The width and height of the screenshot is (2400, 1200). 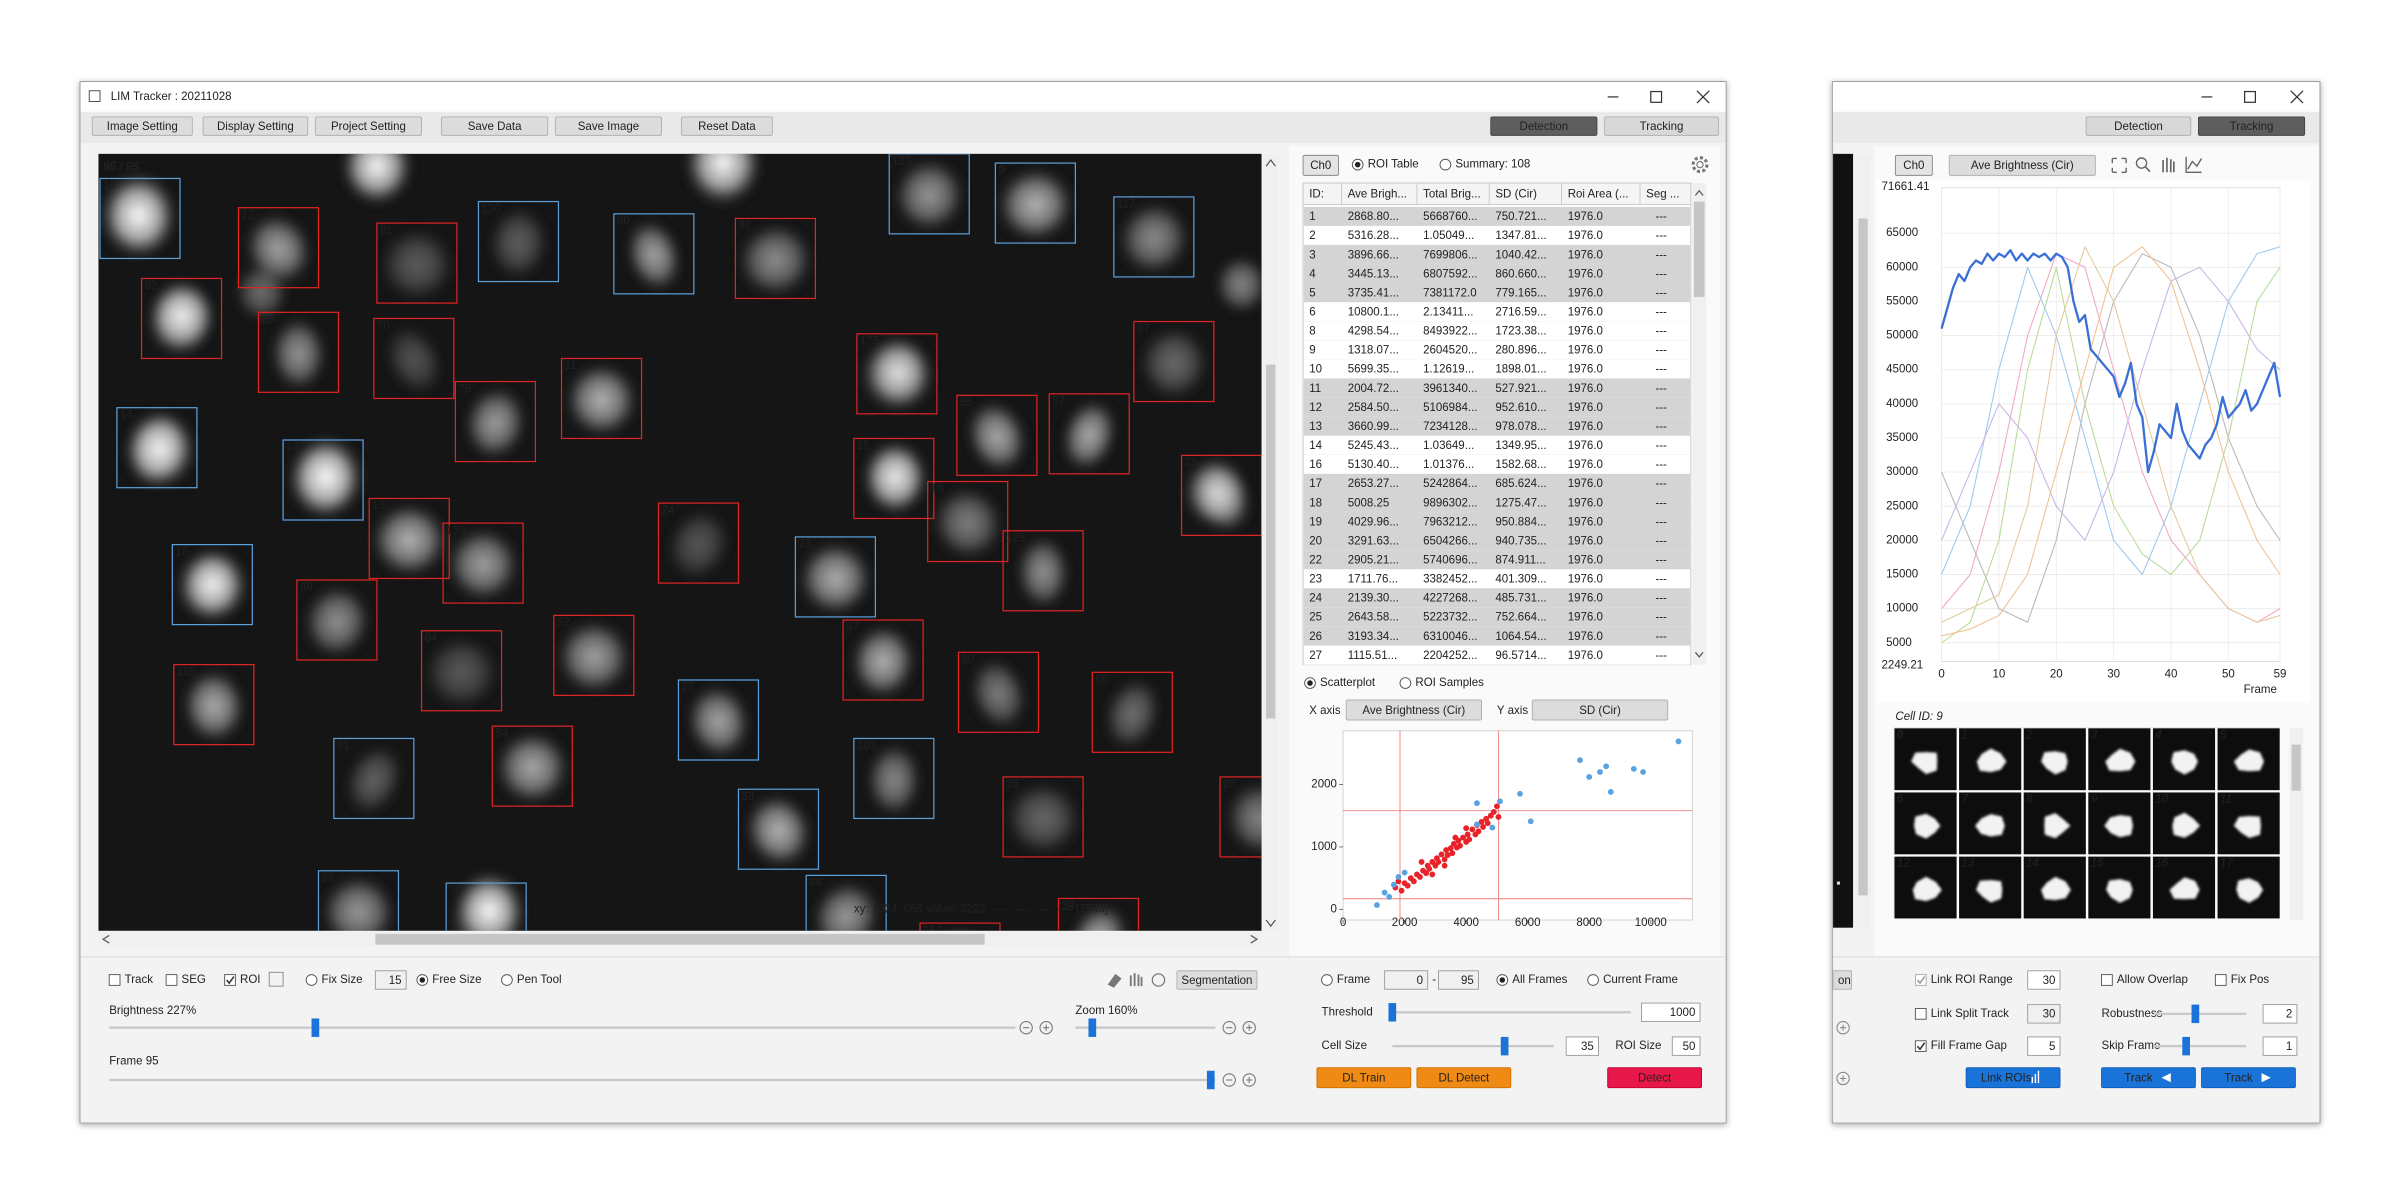 I want to click on zoom-icon, so click(x=2141, y=163).